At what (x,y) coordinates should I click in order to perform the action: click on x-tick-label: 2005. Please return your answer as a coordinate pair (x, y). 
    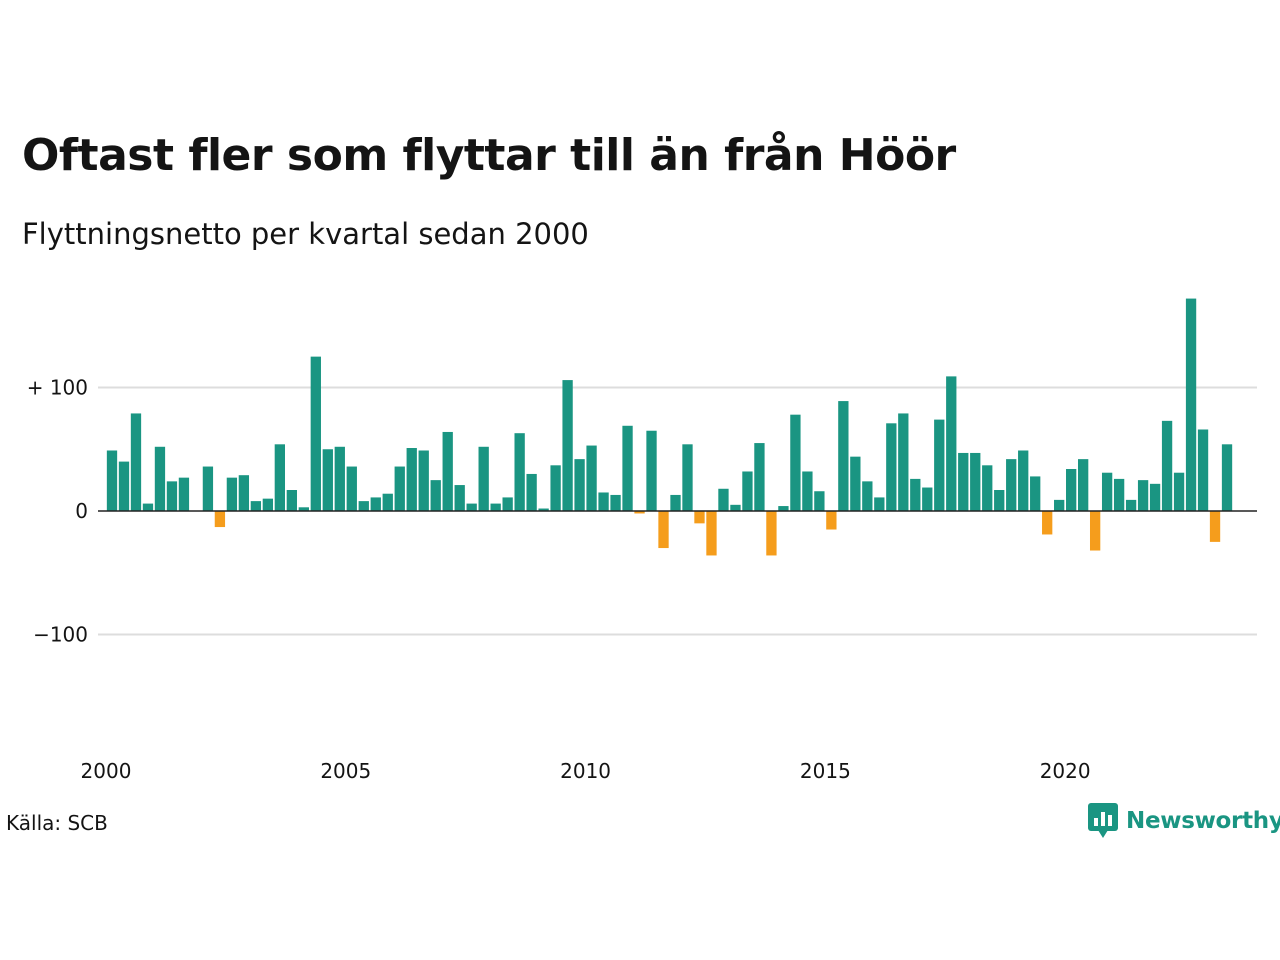
    Looking at the image, I should click on (345, 771).